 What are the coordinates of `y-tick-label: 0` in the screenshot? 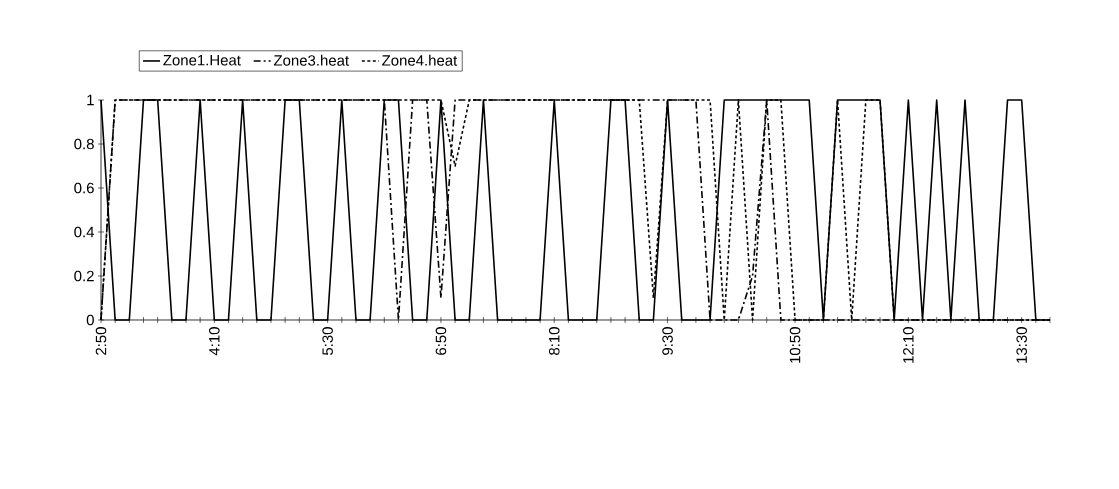 It's located at (90, 320).